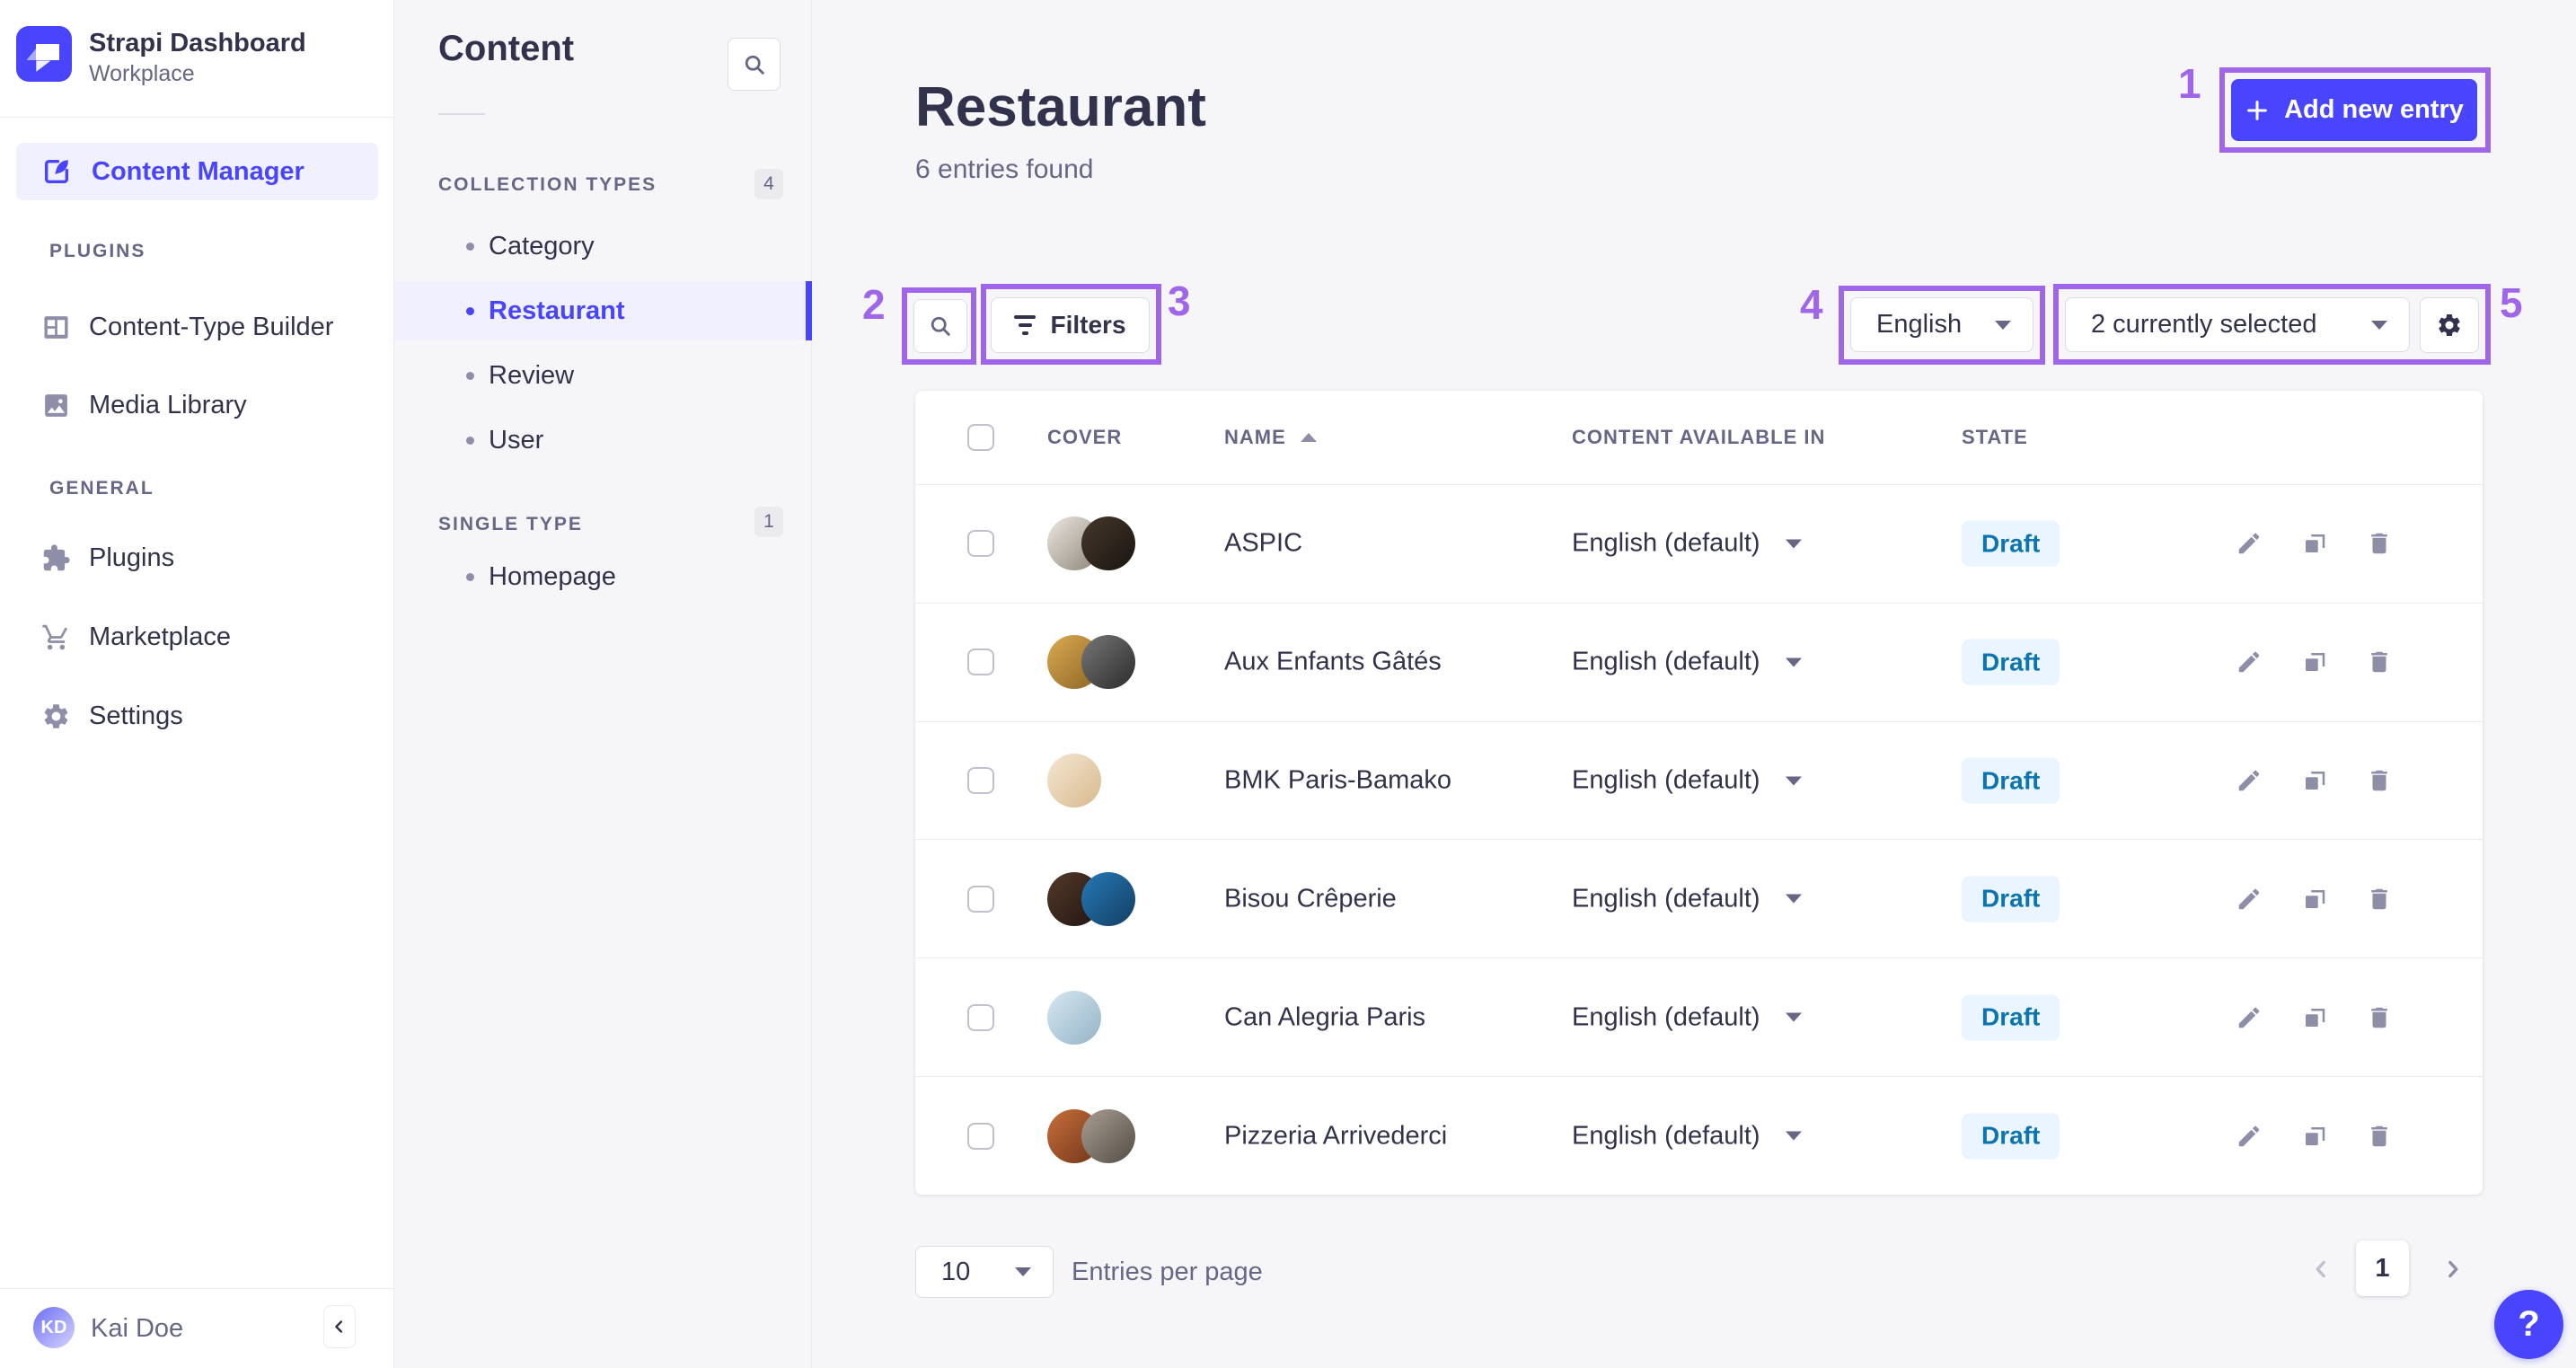  I want to click on entry-name: ASPIC, so click(1263, 543).